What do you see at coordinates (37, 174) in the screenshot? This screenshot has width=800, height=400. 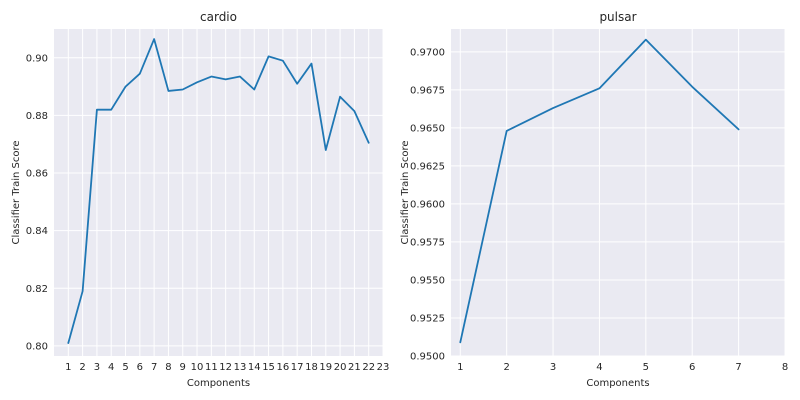 I see `y-tick-label: 0.86` at bounding box center [37, 174].